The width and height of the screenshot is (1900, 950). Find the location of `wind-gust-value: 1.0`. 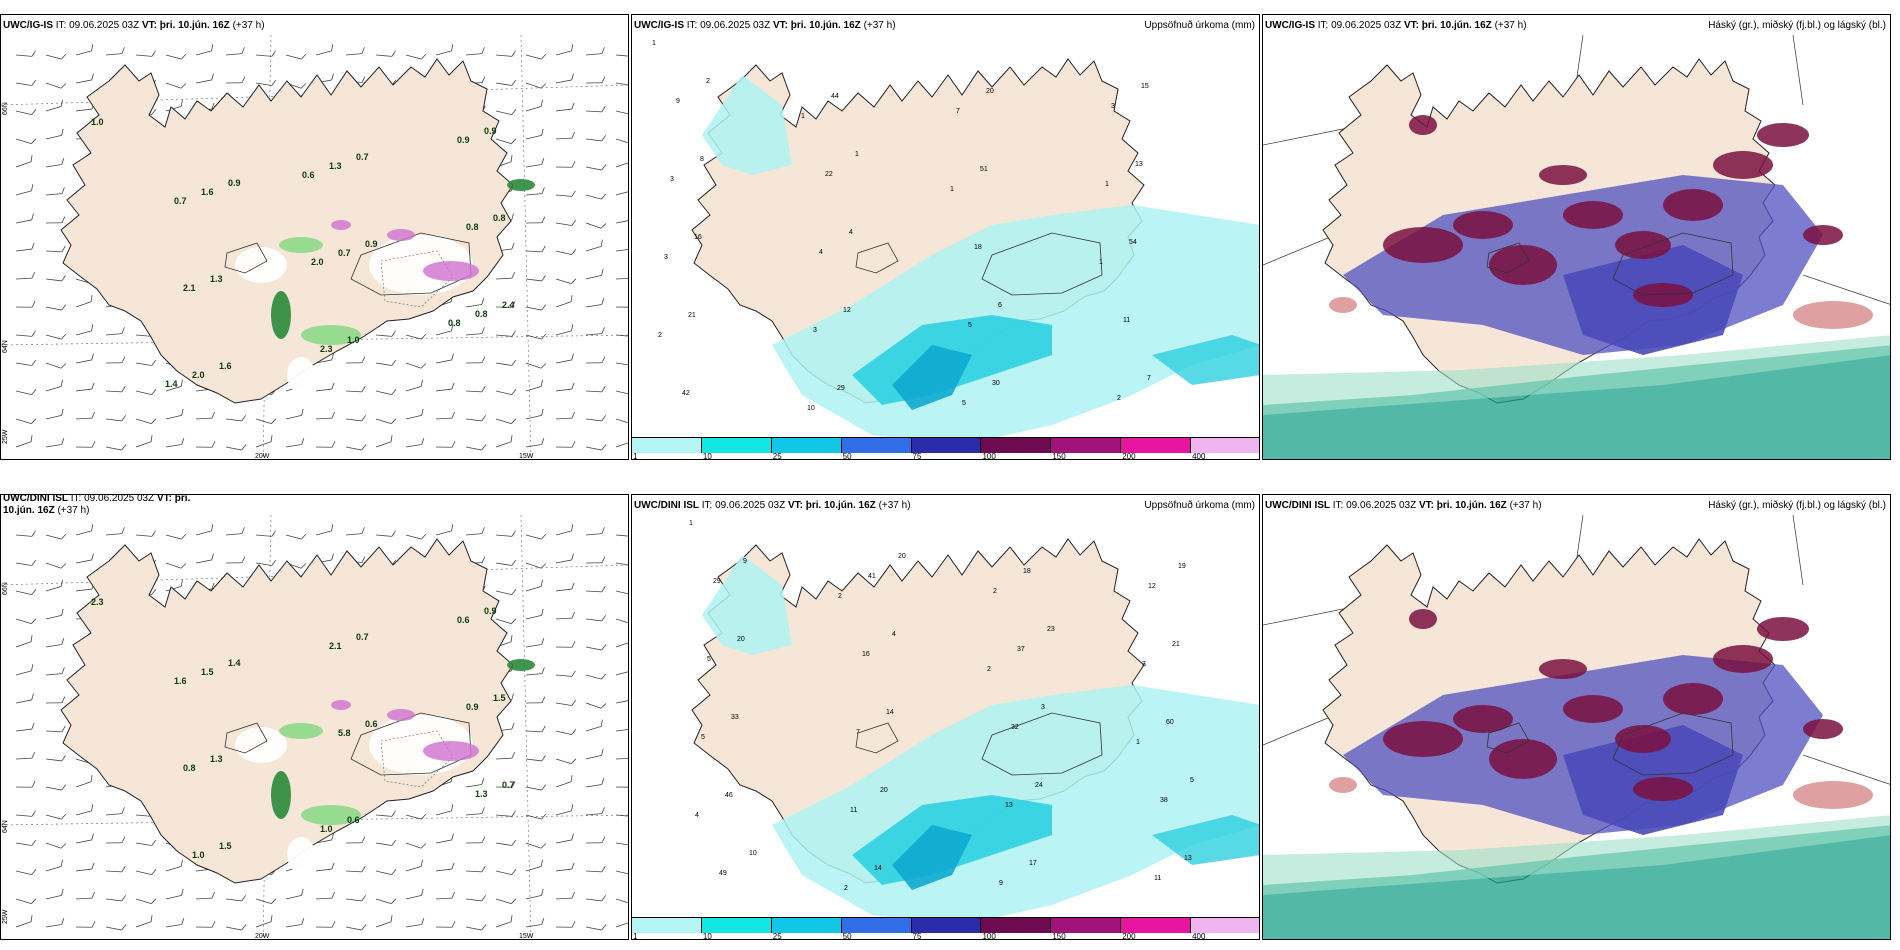

wind-gust-value: 1.0 is located at coordinates (97, 122).